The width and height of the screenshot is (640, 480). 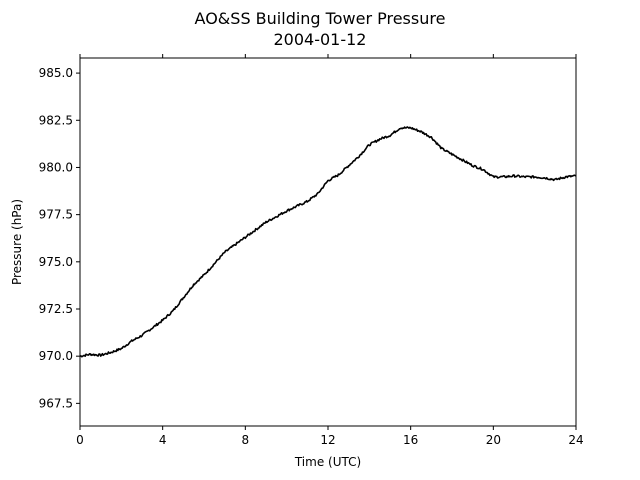 What do you see at coordinates (56, 215) in the screenshot?
I see `y-tick-label: 977.5` at bounding box center [56, 215].